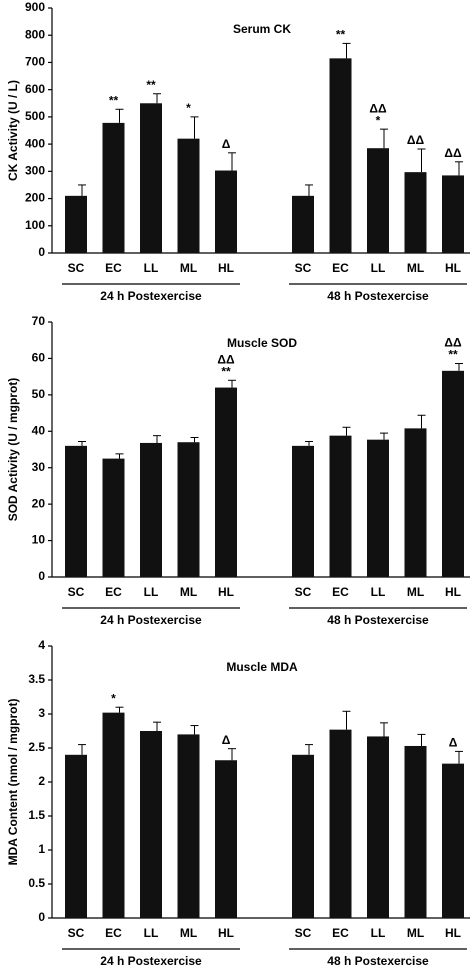 The width and height of the screenshot is (474, 968). I want to click on y-tick-label: 400, so click(35, 143).